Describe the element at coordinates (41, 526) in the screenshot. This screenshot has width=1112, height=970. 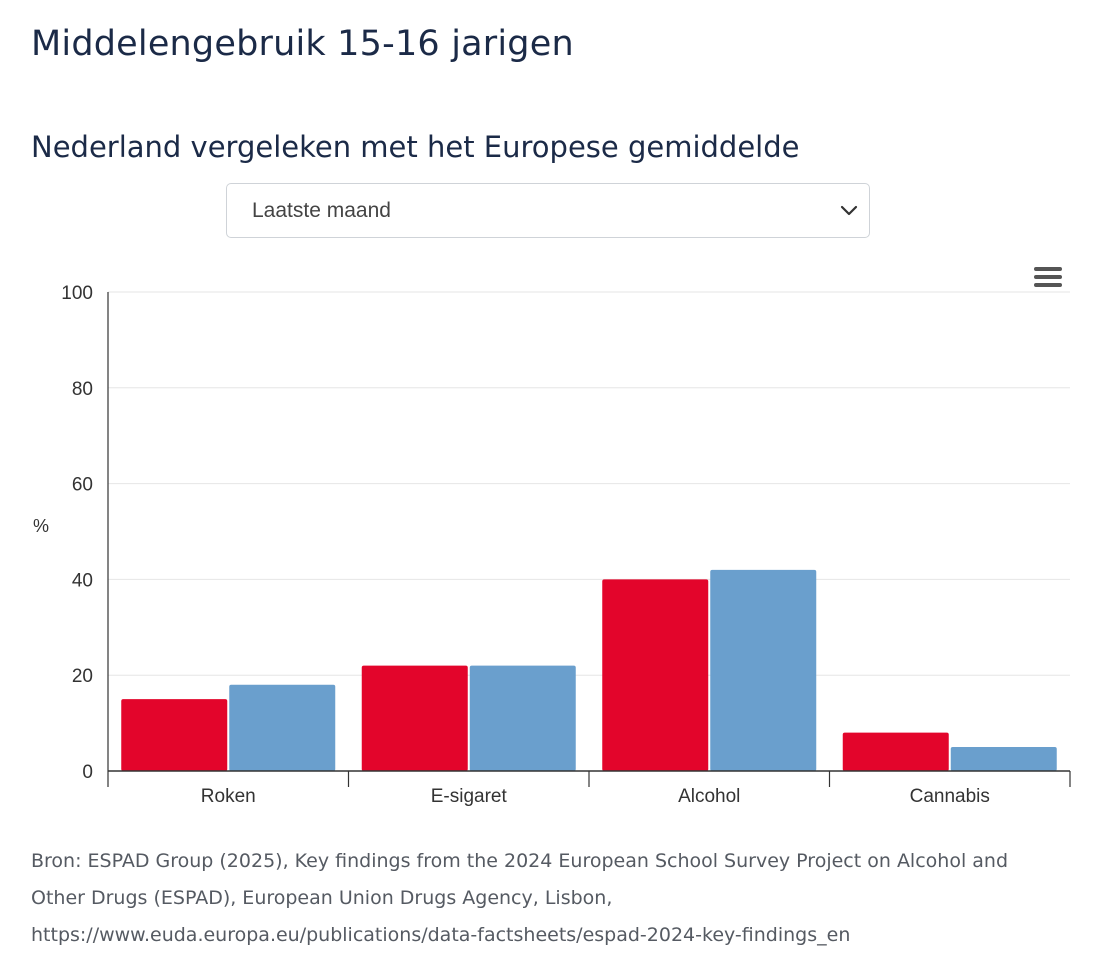
I see `y-axis-title: %` at that location.